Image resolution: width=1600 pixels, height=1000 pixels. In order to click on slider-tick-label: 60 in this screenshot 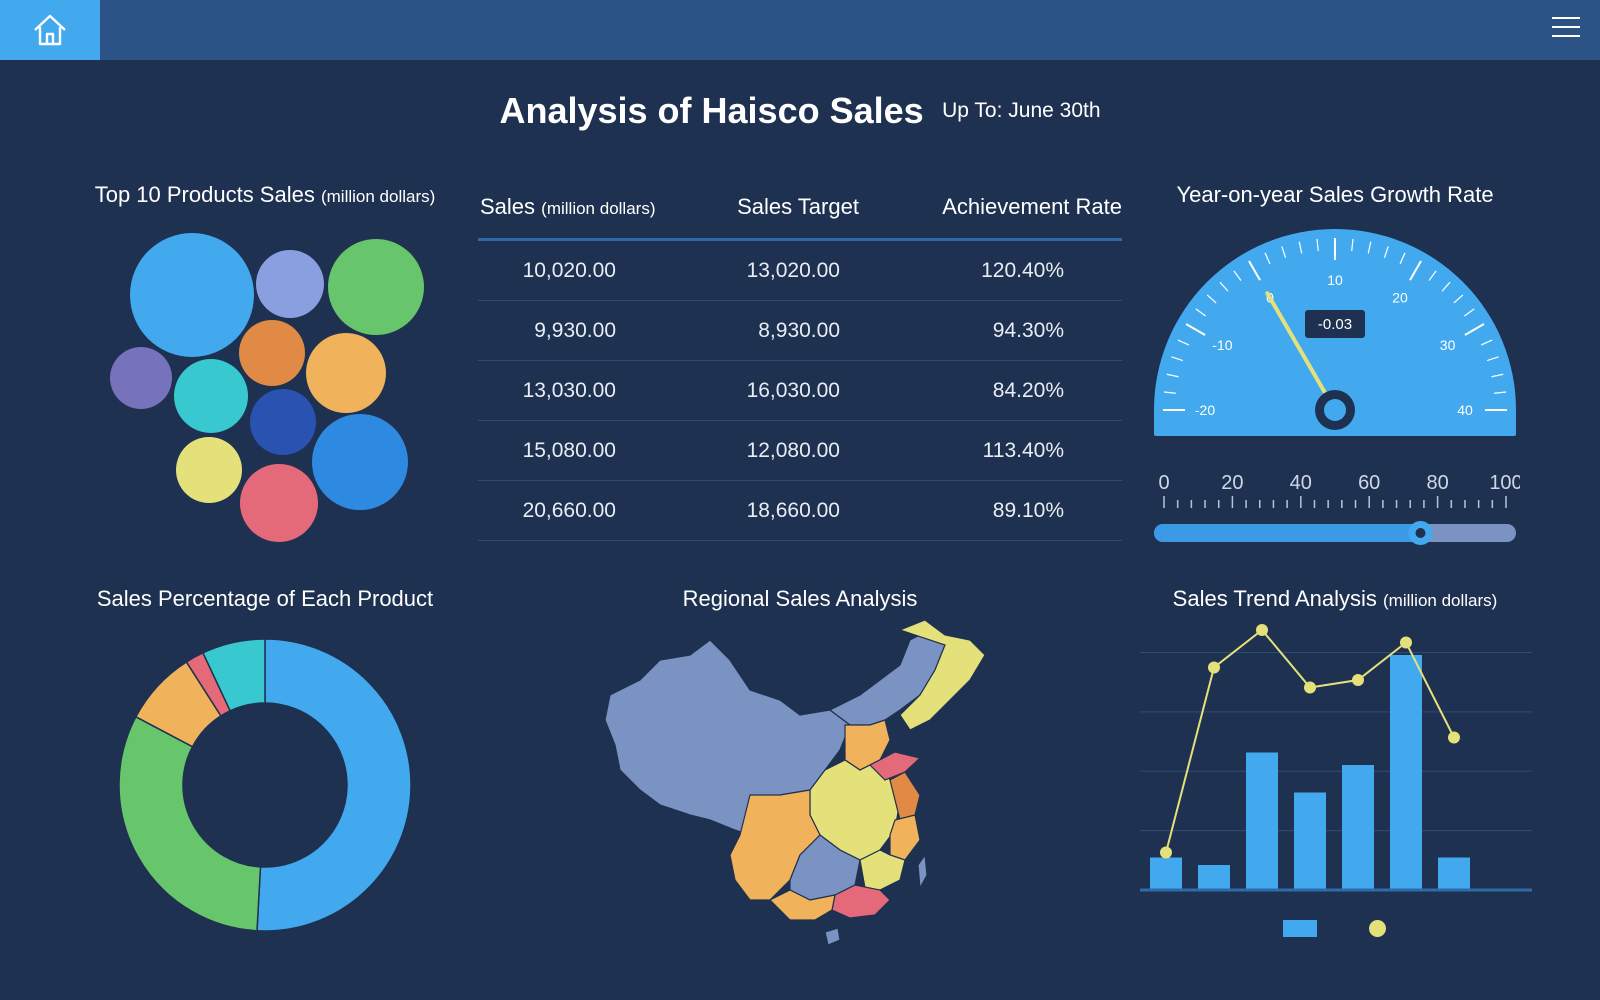, I will do `click(1369, 483)`.